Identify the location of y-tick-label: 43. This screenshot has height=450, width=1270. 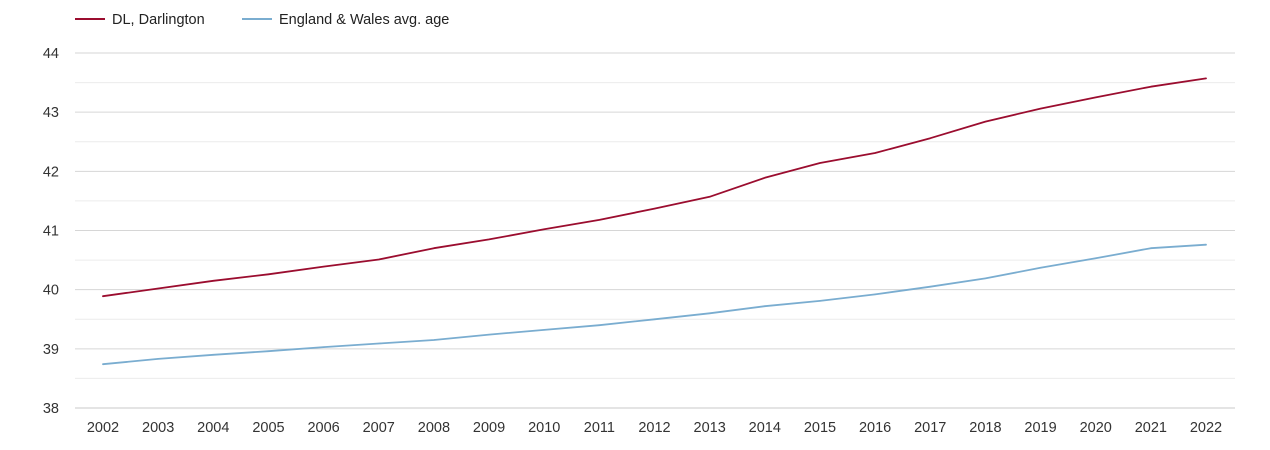
(51, 113).